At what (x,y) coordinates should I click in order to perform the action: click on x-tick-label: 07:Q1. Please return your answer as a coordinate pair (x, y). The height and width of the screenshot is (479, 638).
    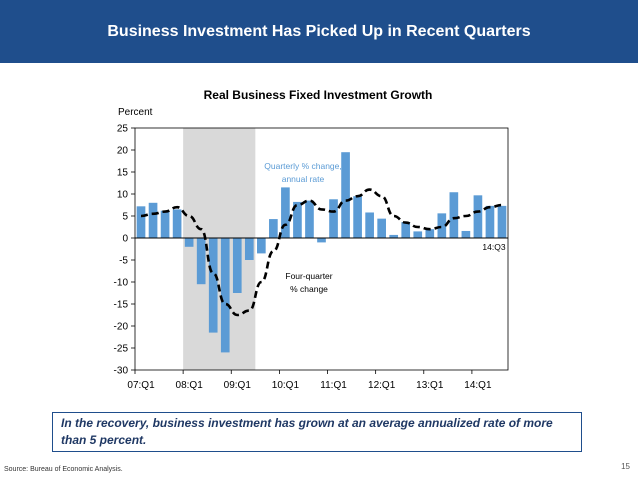
    Looking at the image, I should click on (141, 385).